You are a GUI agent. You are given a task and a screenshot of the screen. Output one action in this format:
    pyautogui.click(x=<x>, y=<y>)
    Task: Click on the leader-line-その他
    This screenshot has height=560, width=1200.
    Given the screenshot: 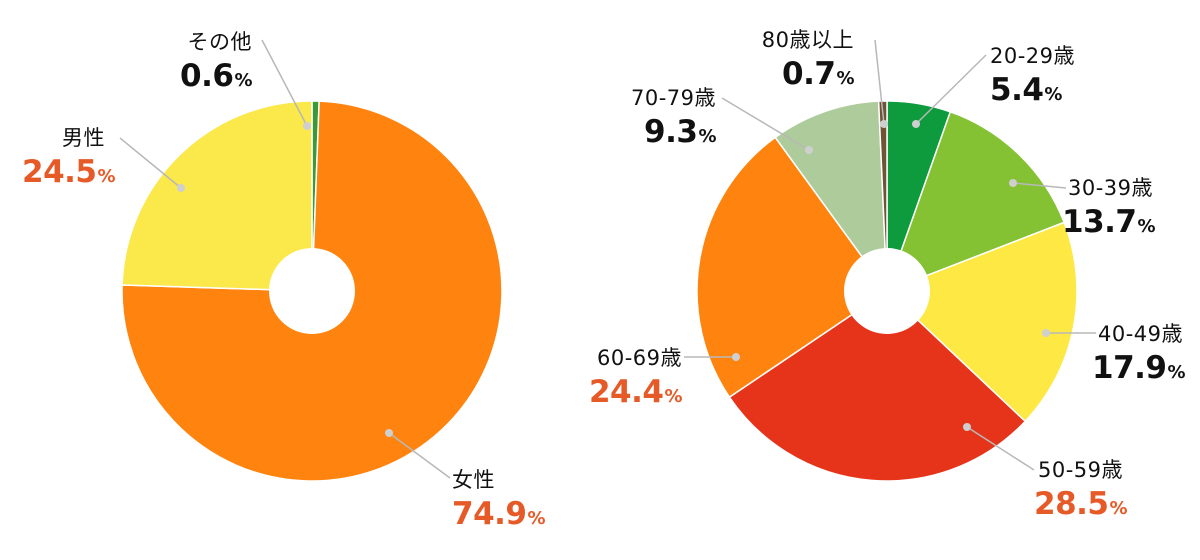 What is the action you would take?
    pyautogui.click(x=284, y=83)
    